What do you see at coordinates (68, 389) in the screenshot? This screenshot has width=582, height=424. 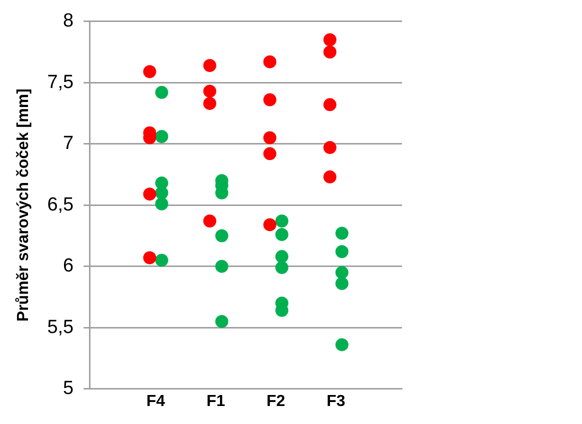 I see `y-tick-label: 5` at bounding box center [68, 389].